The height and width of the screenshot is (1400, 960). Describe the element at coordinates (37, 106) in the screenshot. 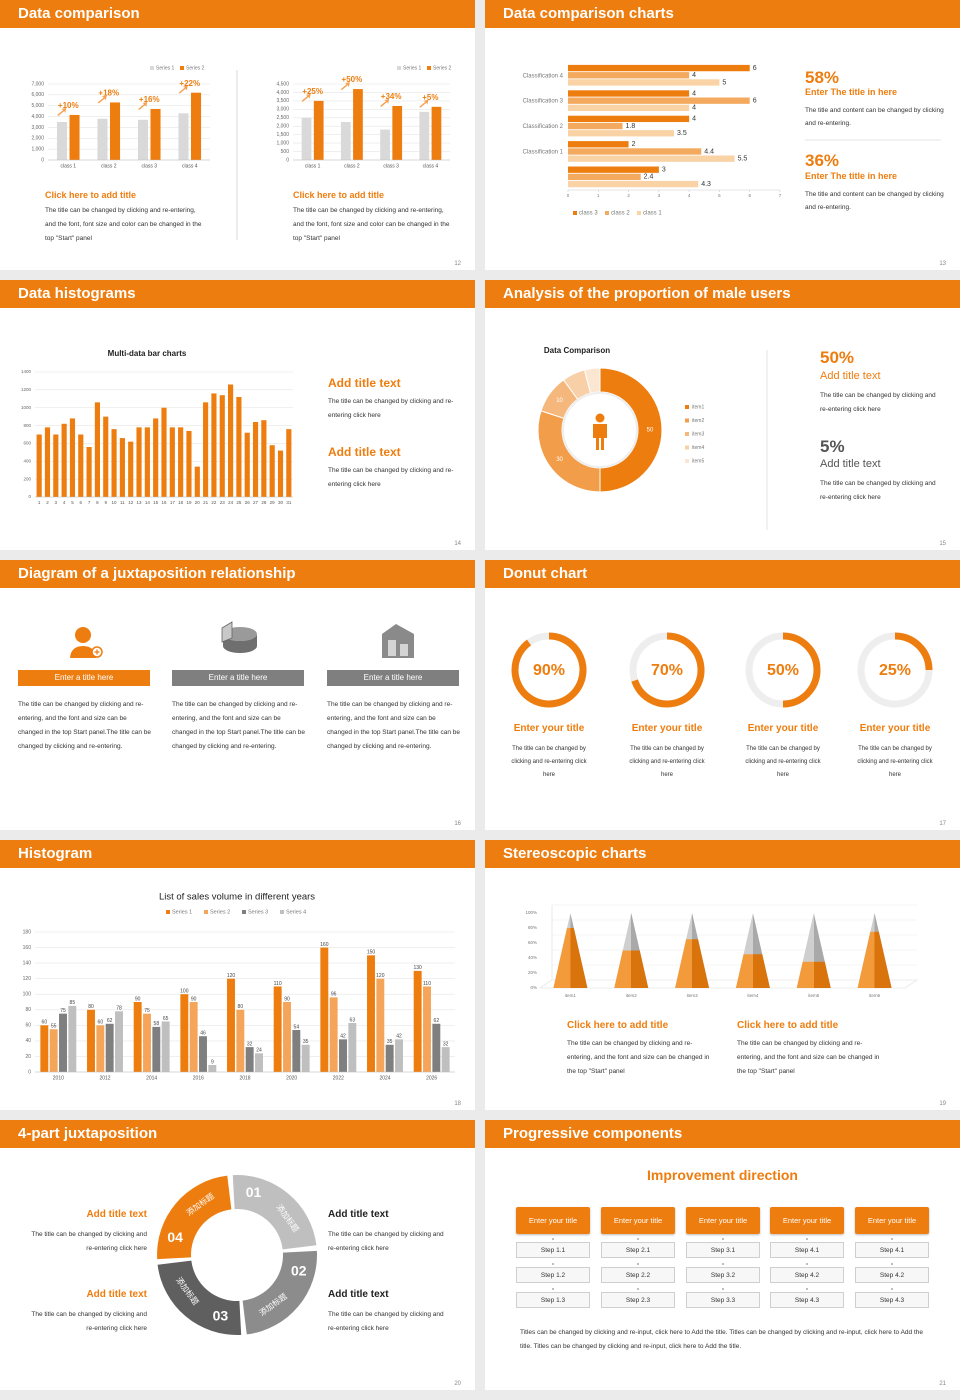

I see `y-tick-label: 5,000` at that location.